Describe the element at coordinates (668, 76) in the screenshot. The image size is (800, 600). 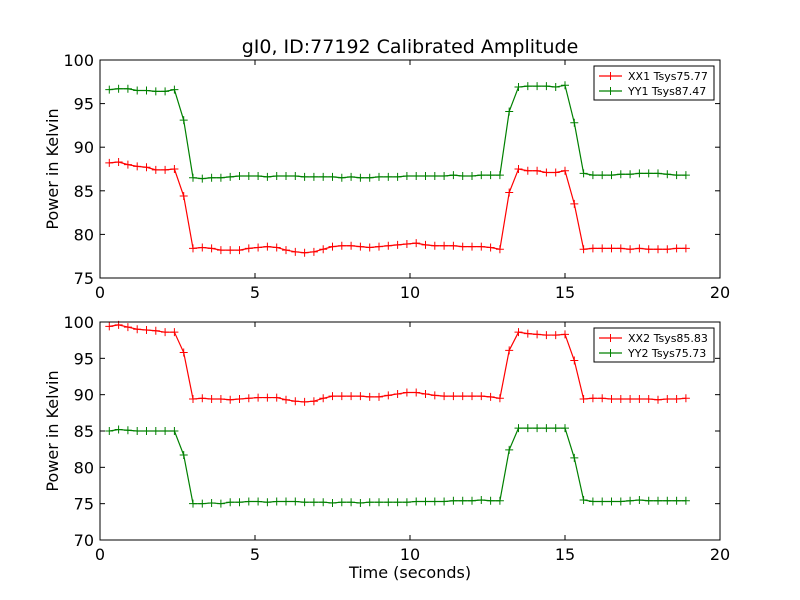
I see `top-legend-label: XX1 Tsys75.77` at that location.